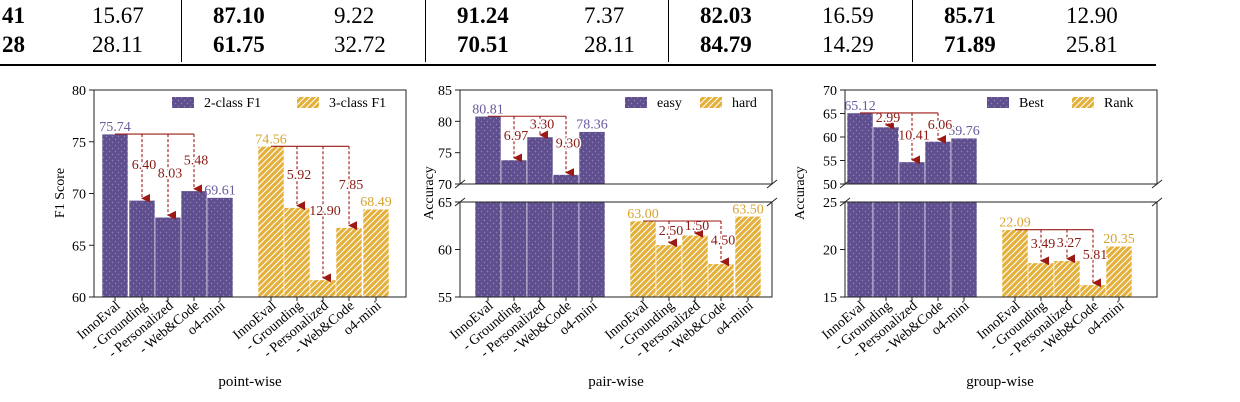 This screenshot has width=1240, height=402. What do you see at coordinates (118, 15) in the screenshot?
I see `table-cell: 15.67` at bounding box center [118, 15].